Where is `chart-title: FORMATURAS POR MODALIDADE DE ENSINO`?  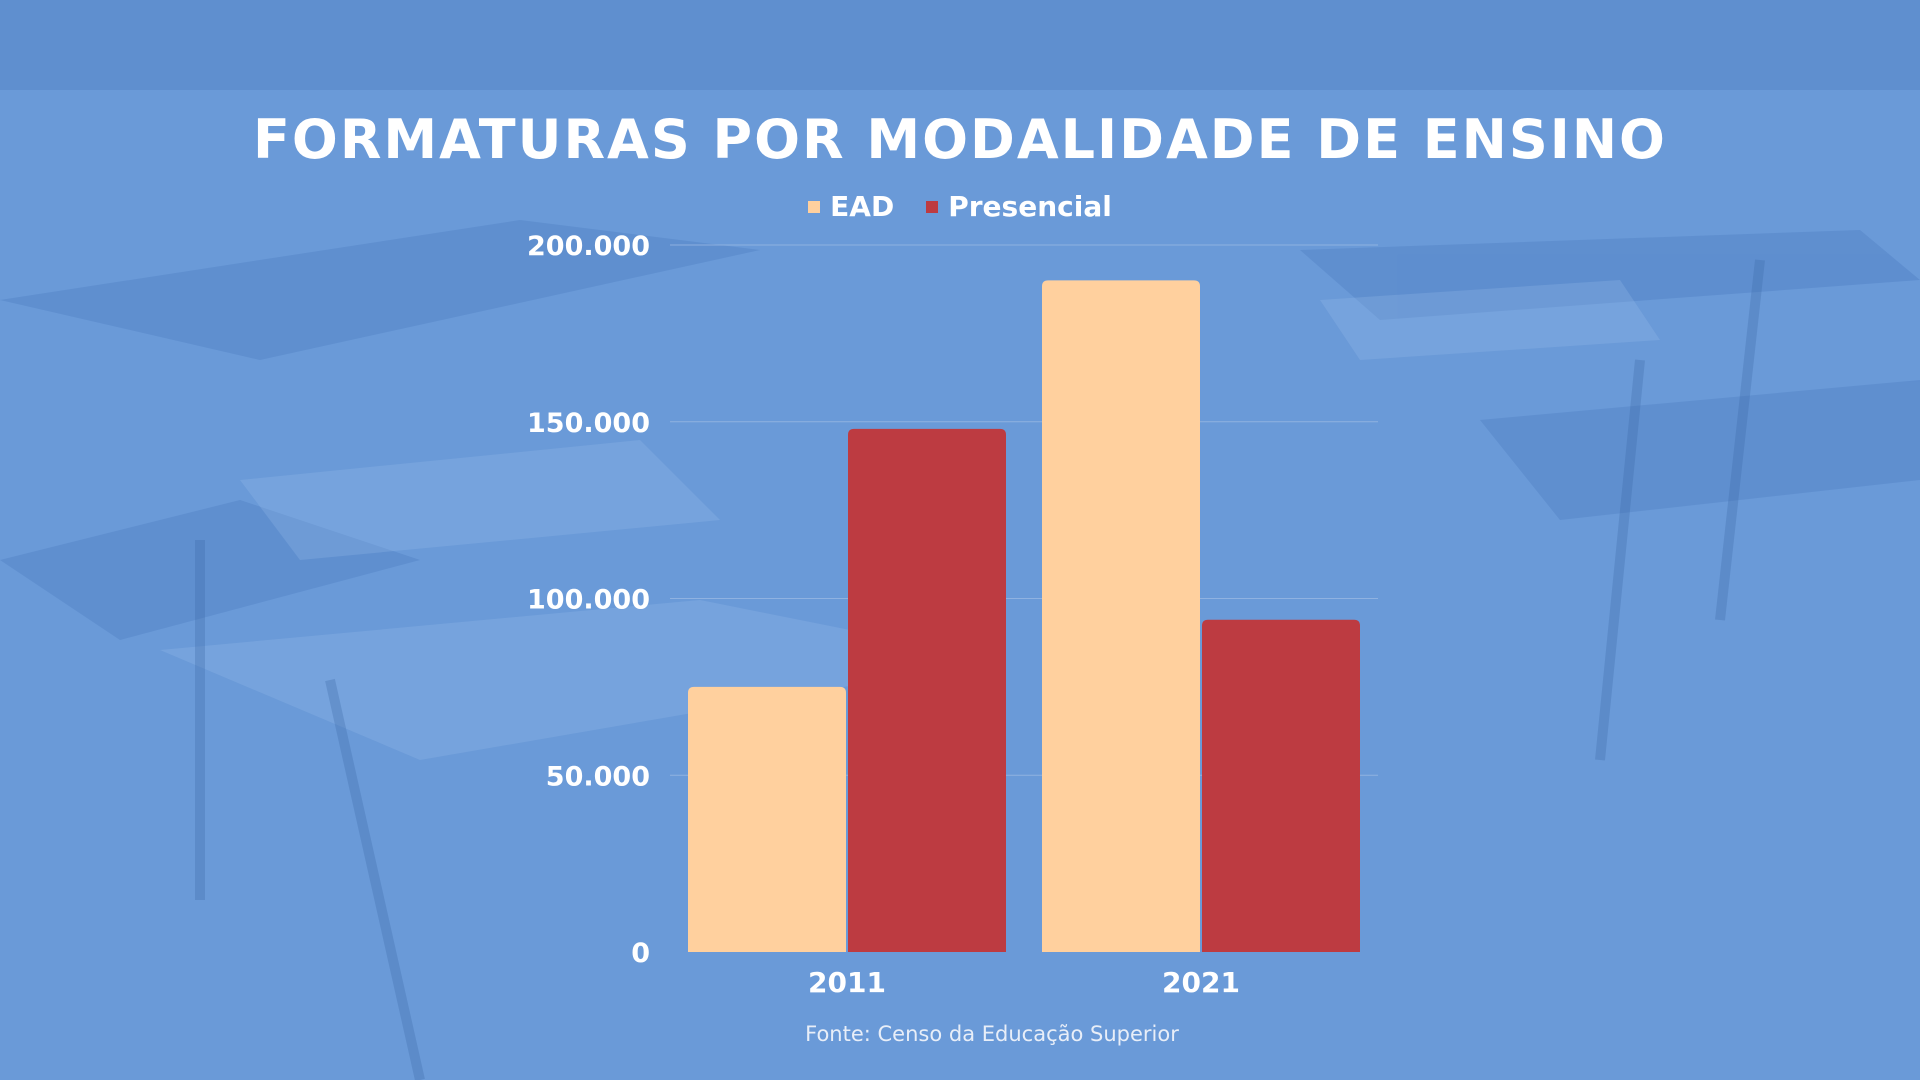 chart-title: FORMATURAS POR MODALIDADE DE ENSINO is located at coordinates (960, 139).